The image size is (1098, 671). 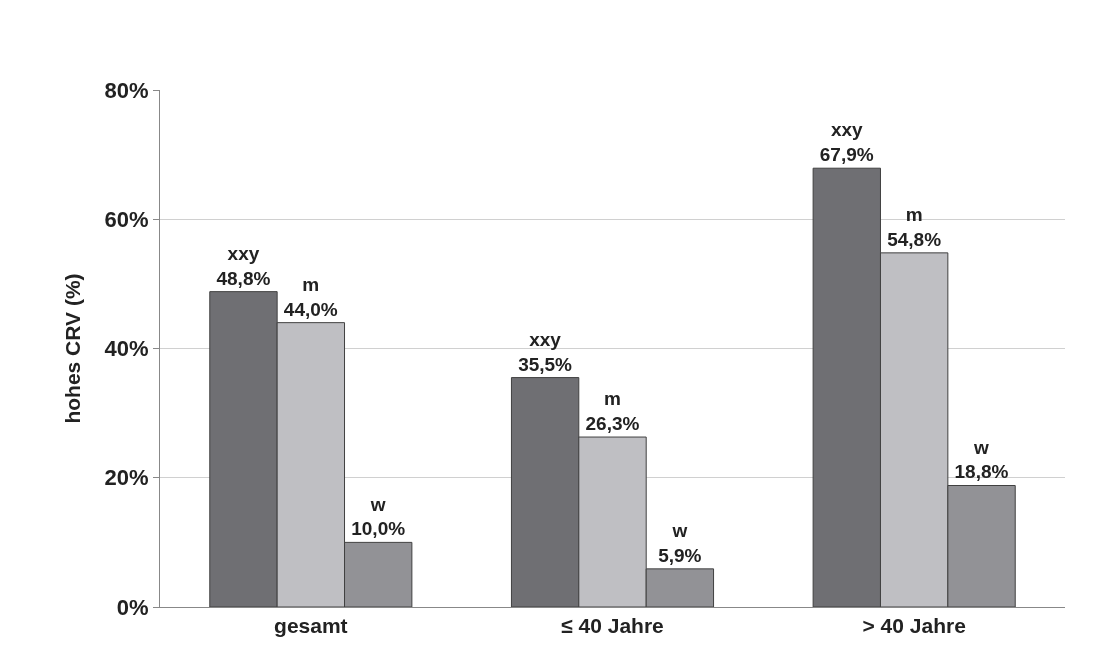 I want to click on data-label: 10,0%, so click(x=378, y=529).